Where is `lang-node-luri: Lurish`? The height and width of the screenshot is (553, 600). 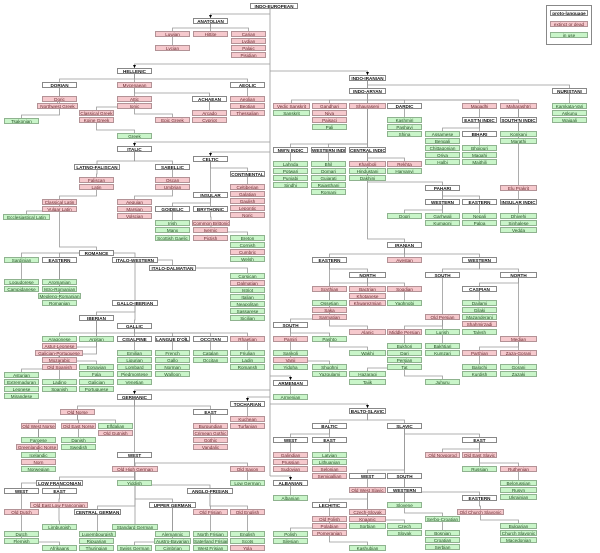
lang-node-luri: Lurish is located at coordinates (442, 332).